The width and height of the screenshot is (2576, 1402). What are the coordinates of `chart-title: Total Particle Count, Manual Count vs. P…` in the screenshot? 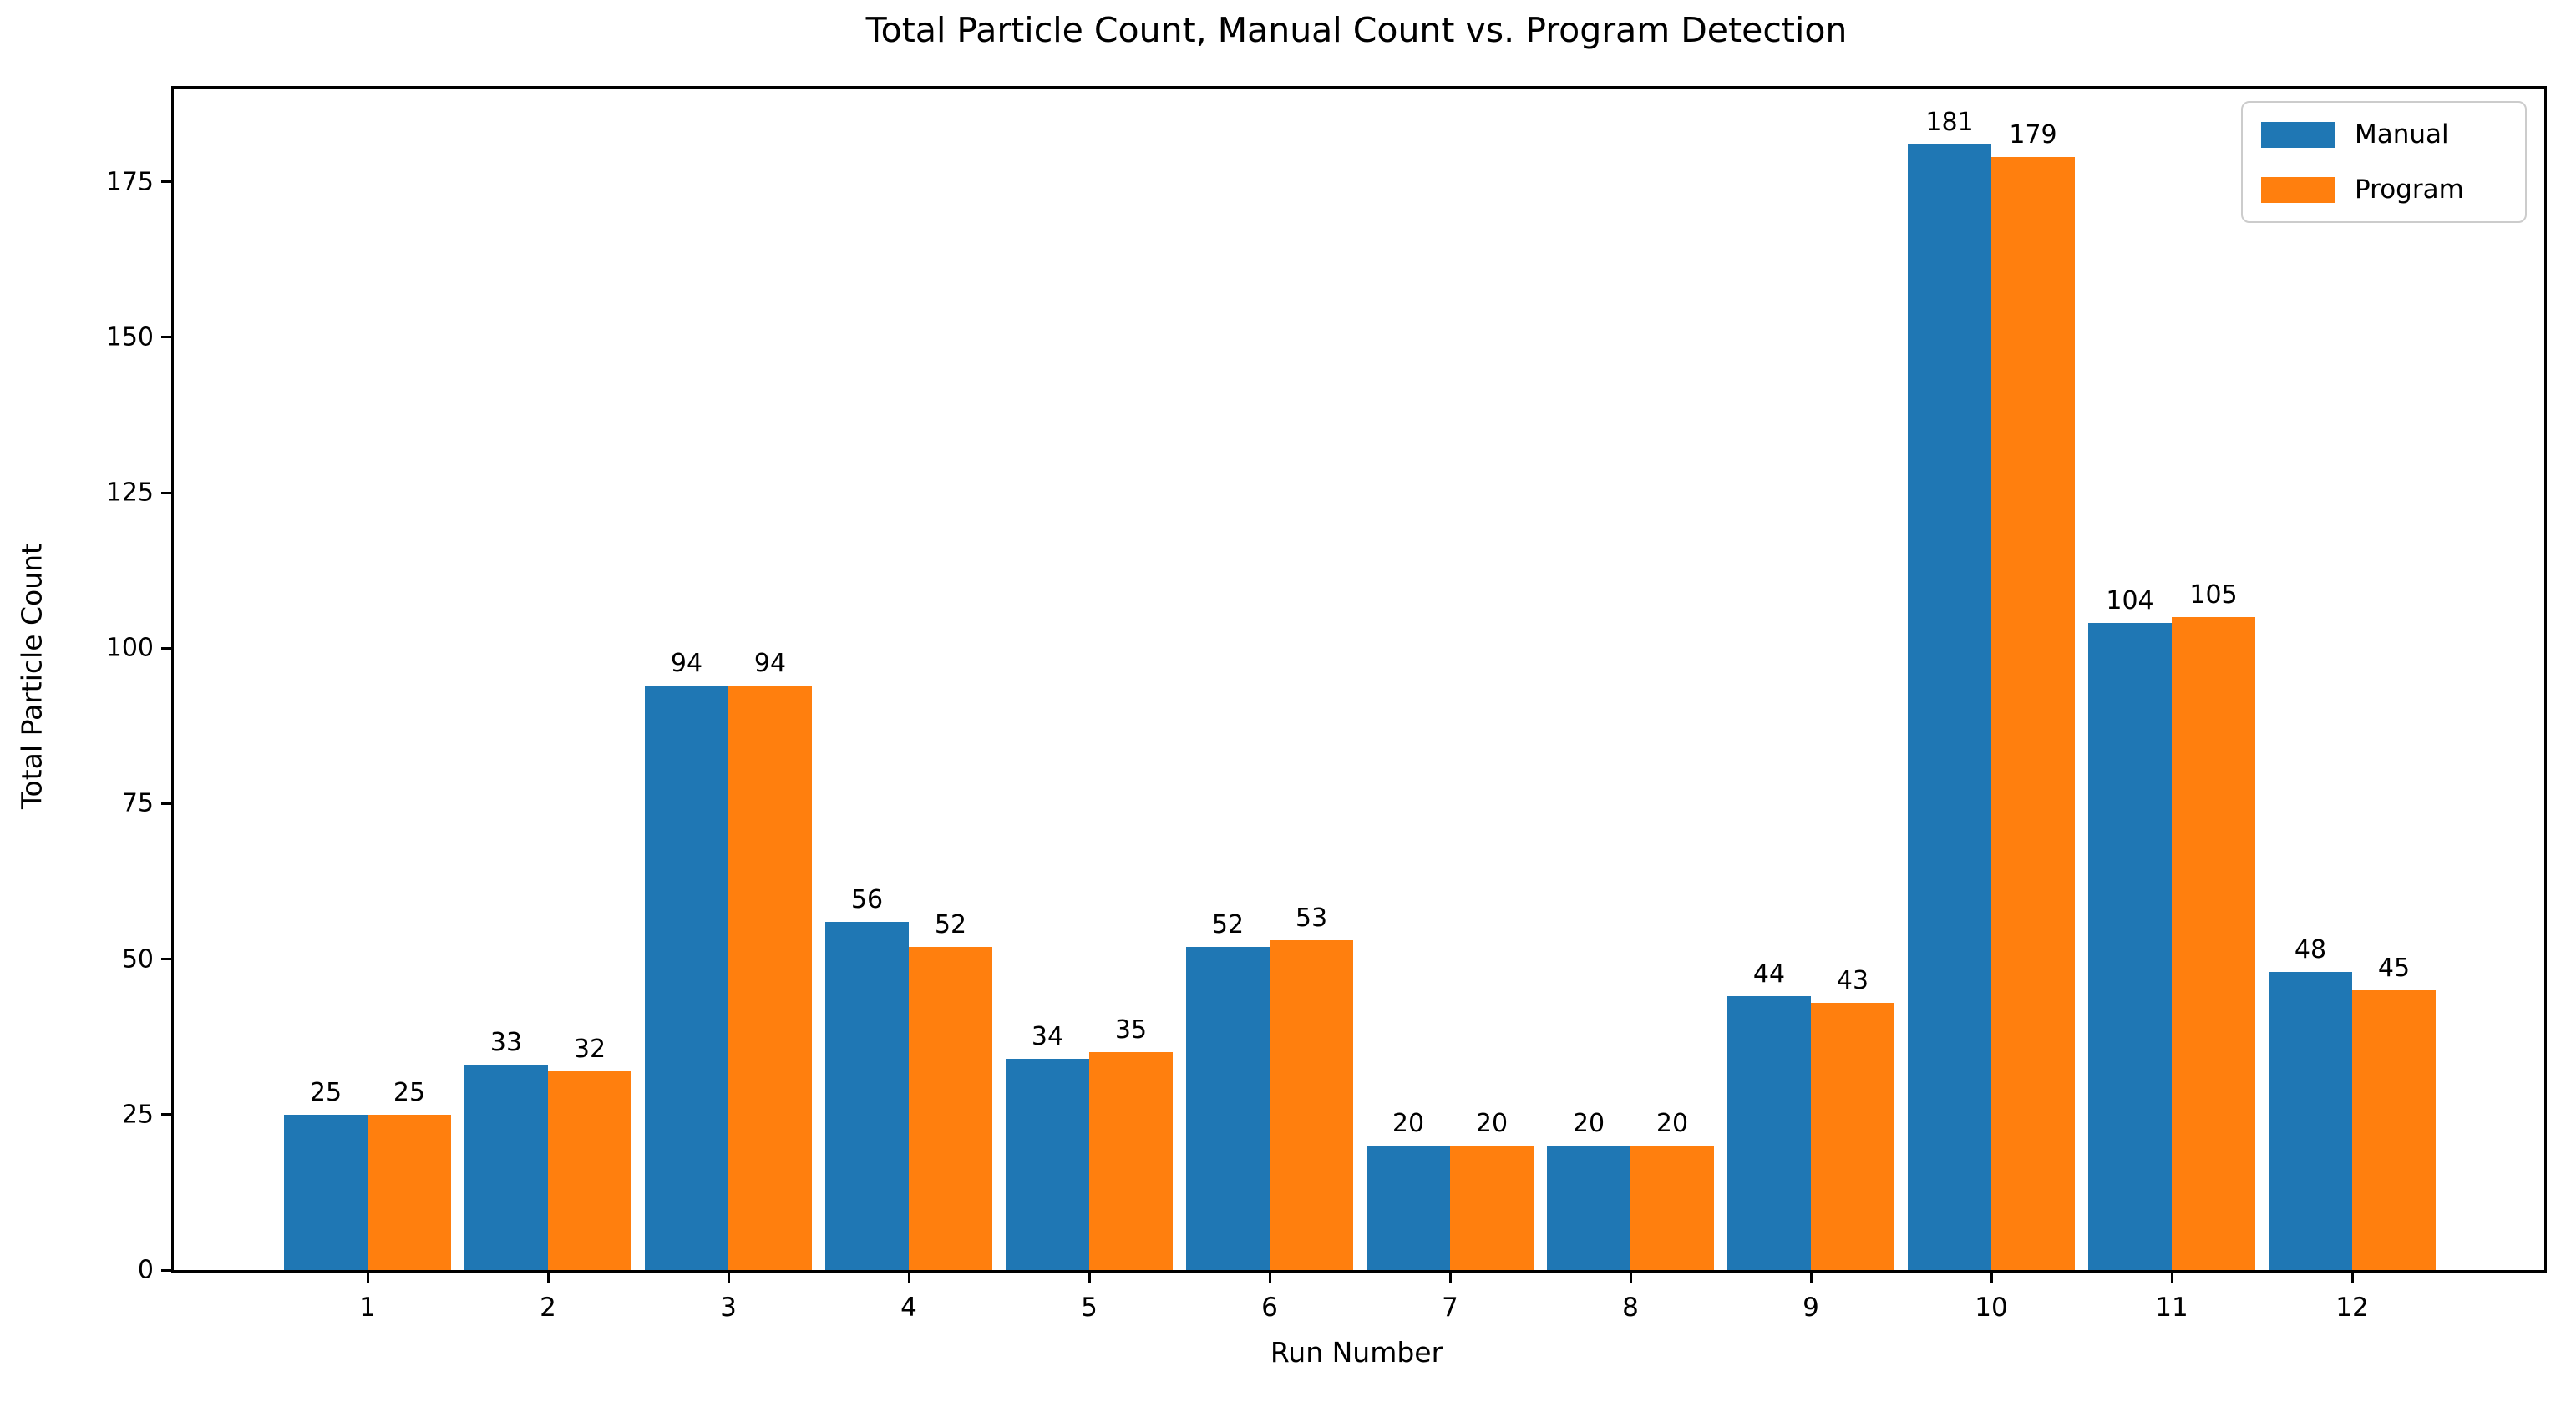 It's located at (1356, 30).